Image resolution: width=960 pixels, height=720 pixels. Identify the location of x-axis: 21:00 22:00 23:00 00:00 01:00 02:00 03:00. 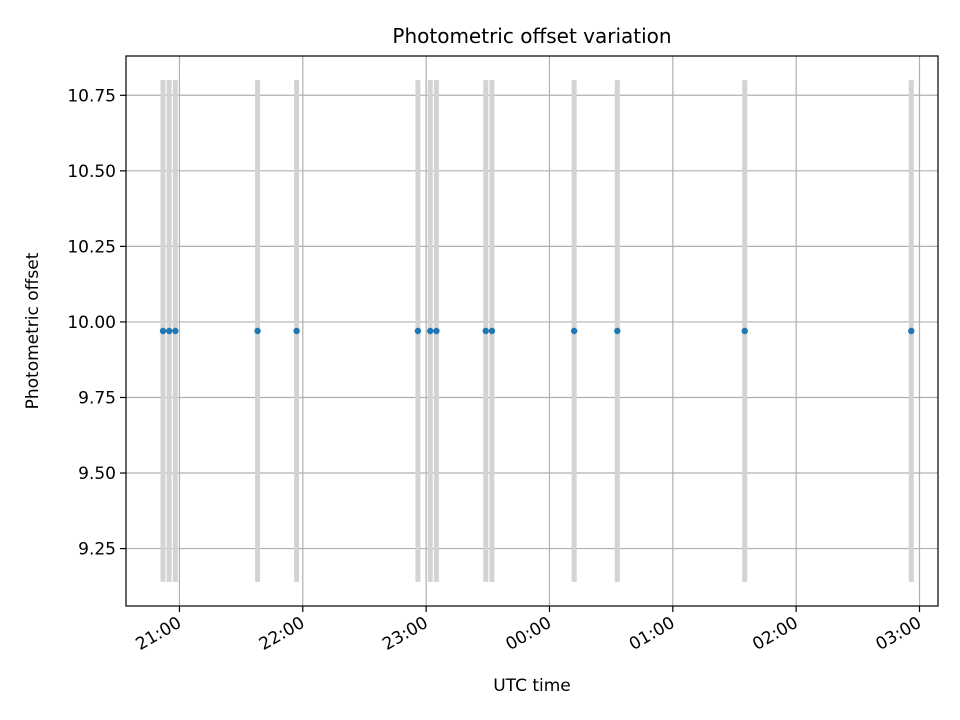
(529, 630).